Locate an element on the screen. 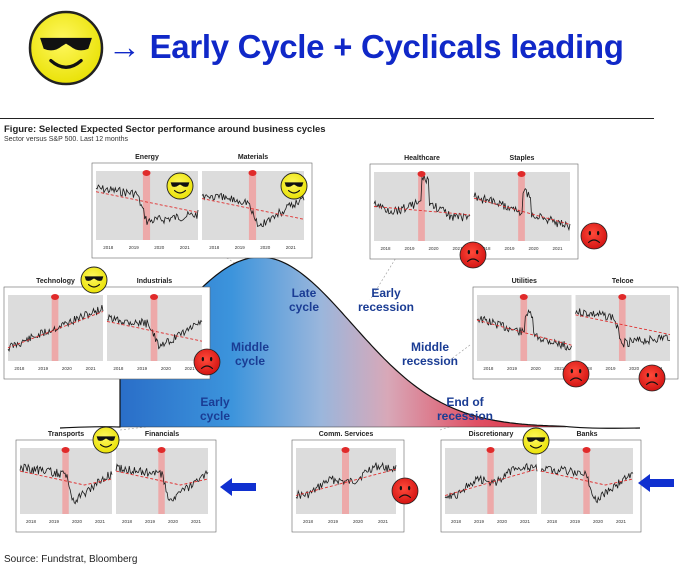 This screenshot has height=573, width=682. sector-label: Energy is located at coordinates (147, 157).